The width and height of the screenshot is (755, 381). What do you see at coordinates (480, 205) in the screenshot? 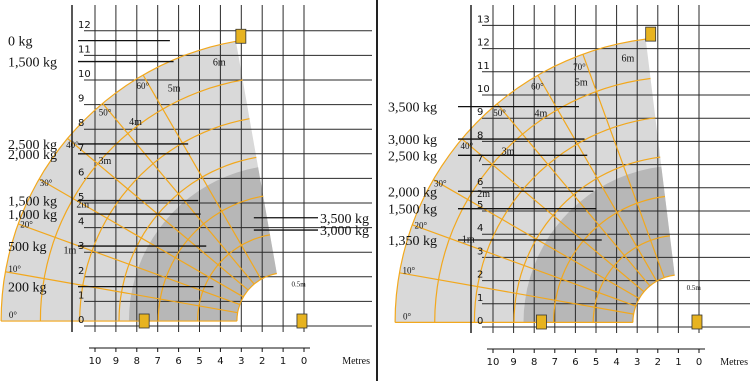
I see `y-tick-label: 5` at bounding box center [480, 205].